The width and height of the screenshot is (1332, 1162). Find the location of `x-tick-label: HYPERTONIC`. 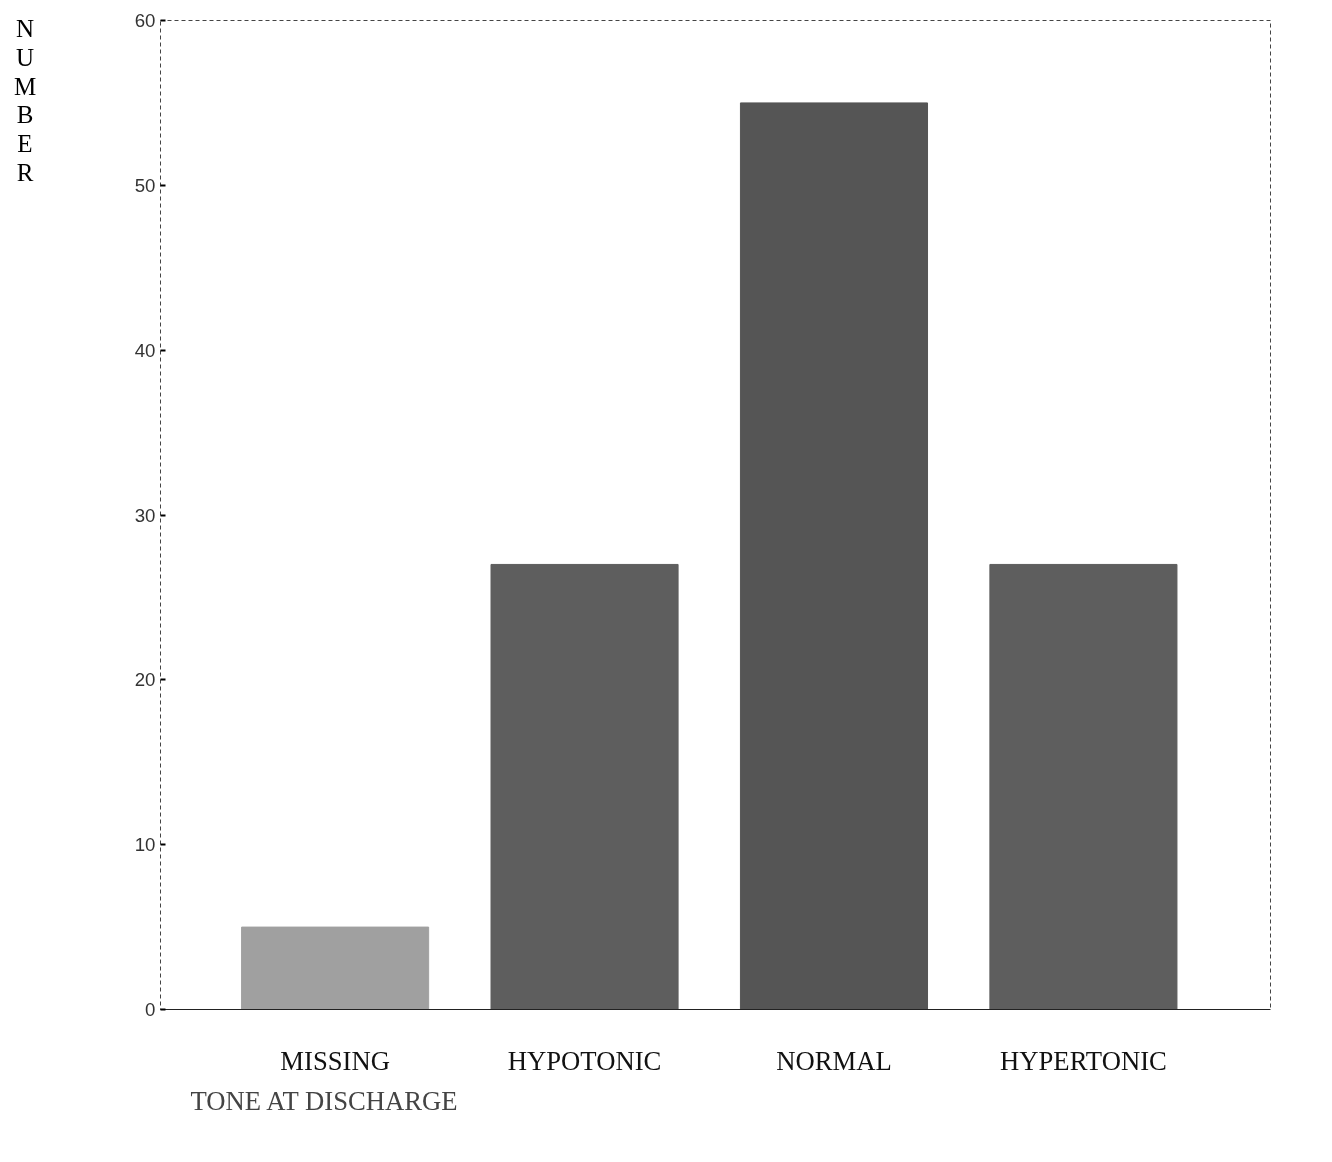

x-tick-label: HYPERTONIC is located at coordinates (1083, 1060).